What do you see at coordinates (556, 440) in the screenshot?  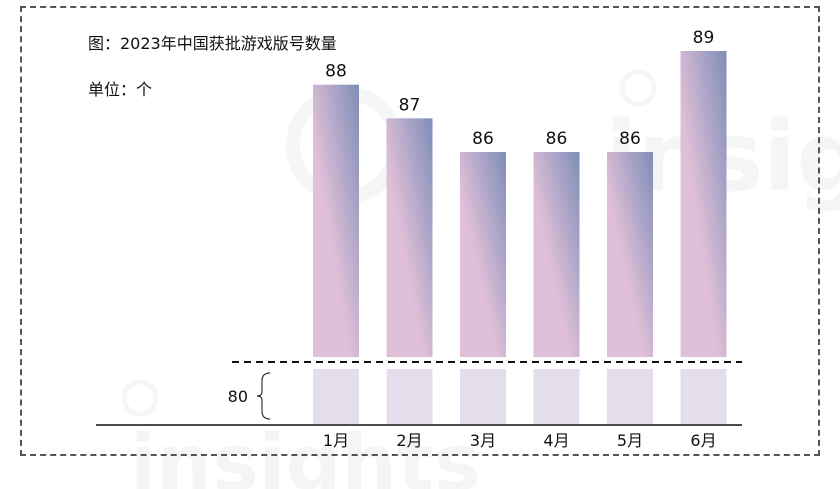 I see `x-tick-label-4: 4月` at bounding box center [556, 440].